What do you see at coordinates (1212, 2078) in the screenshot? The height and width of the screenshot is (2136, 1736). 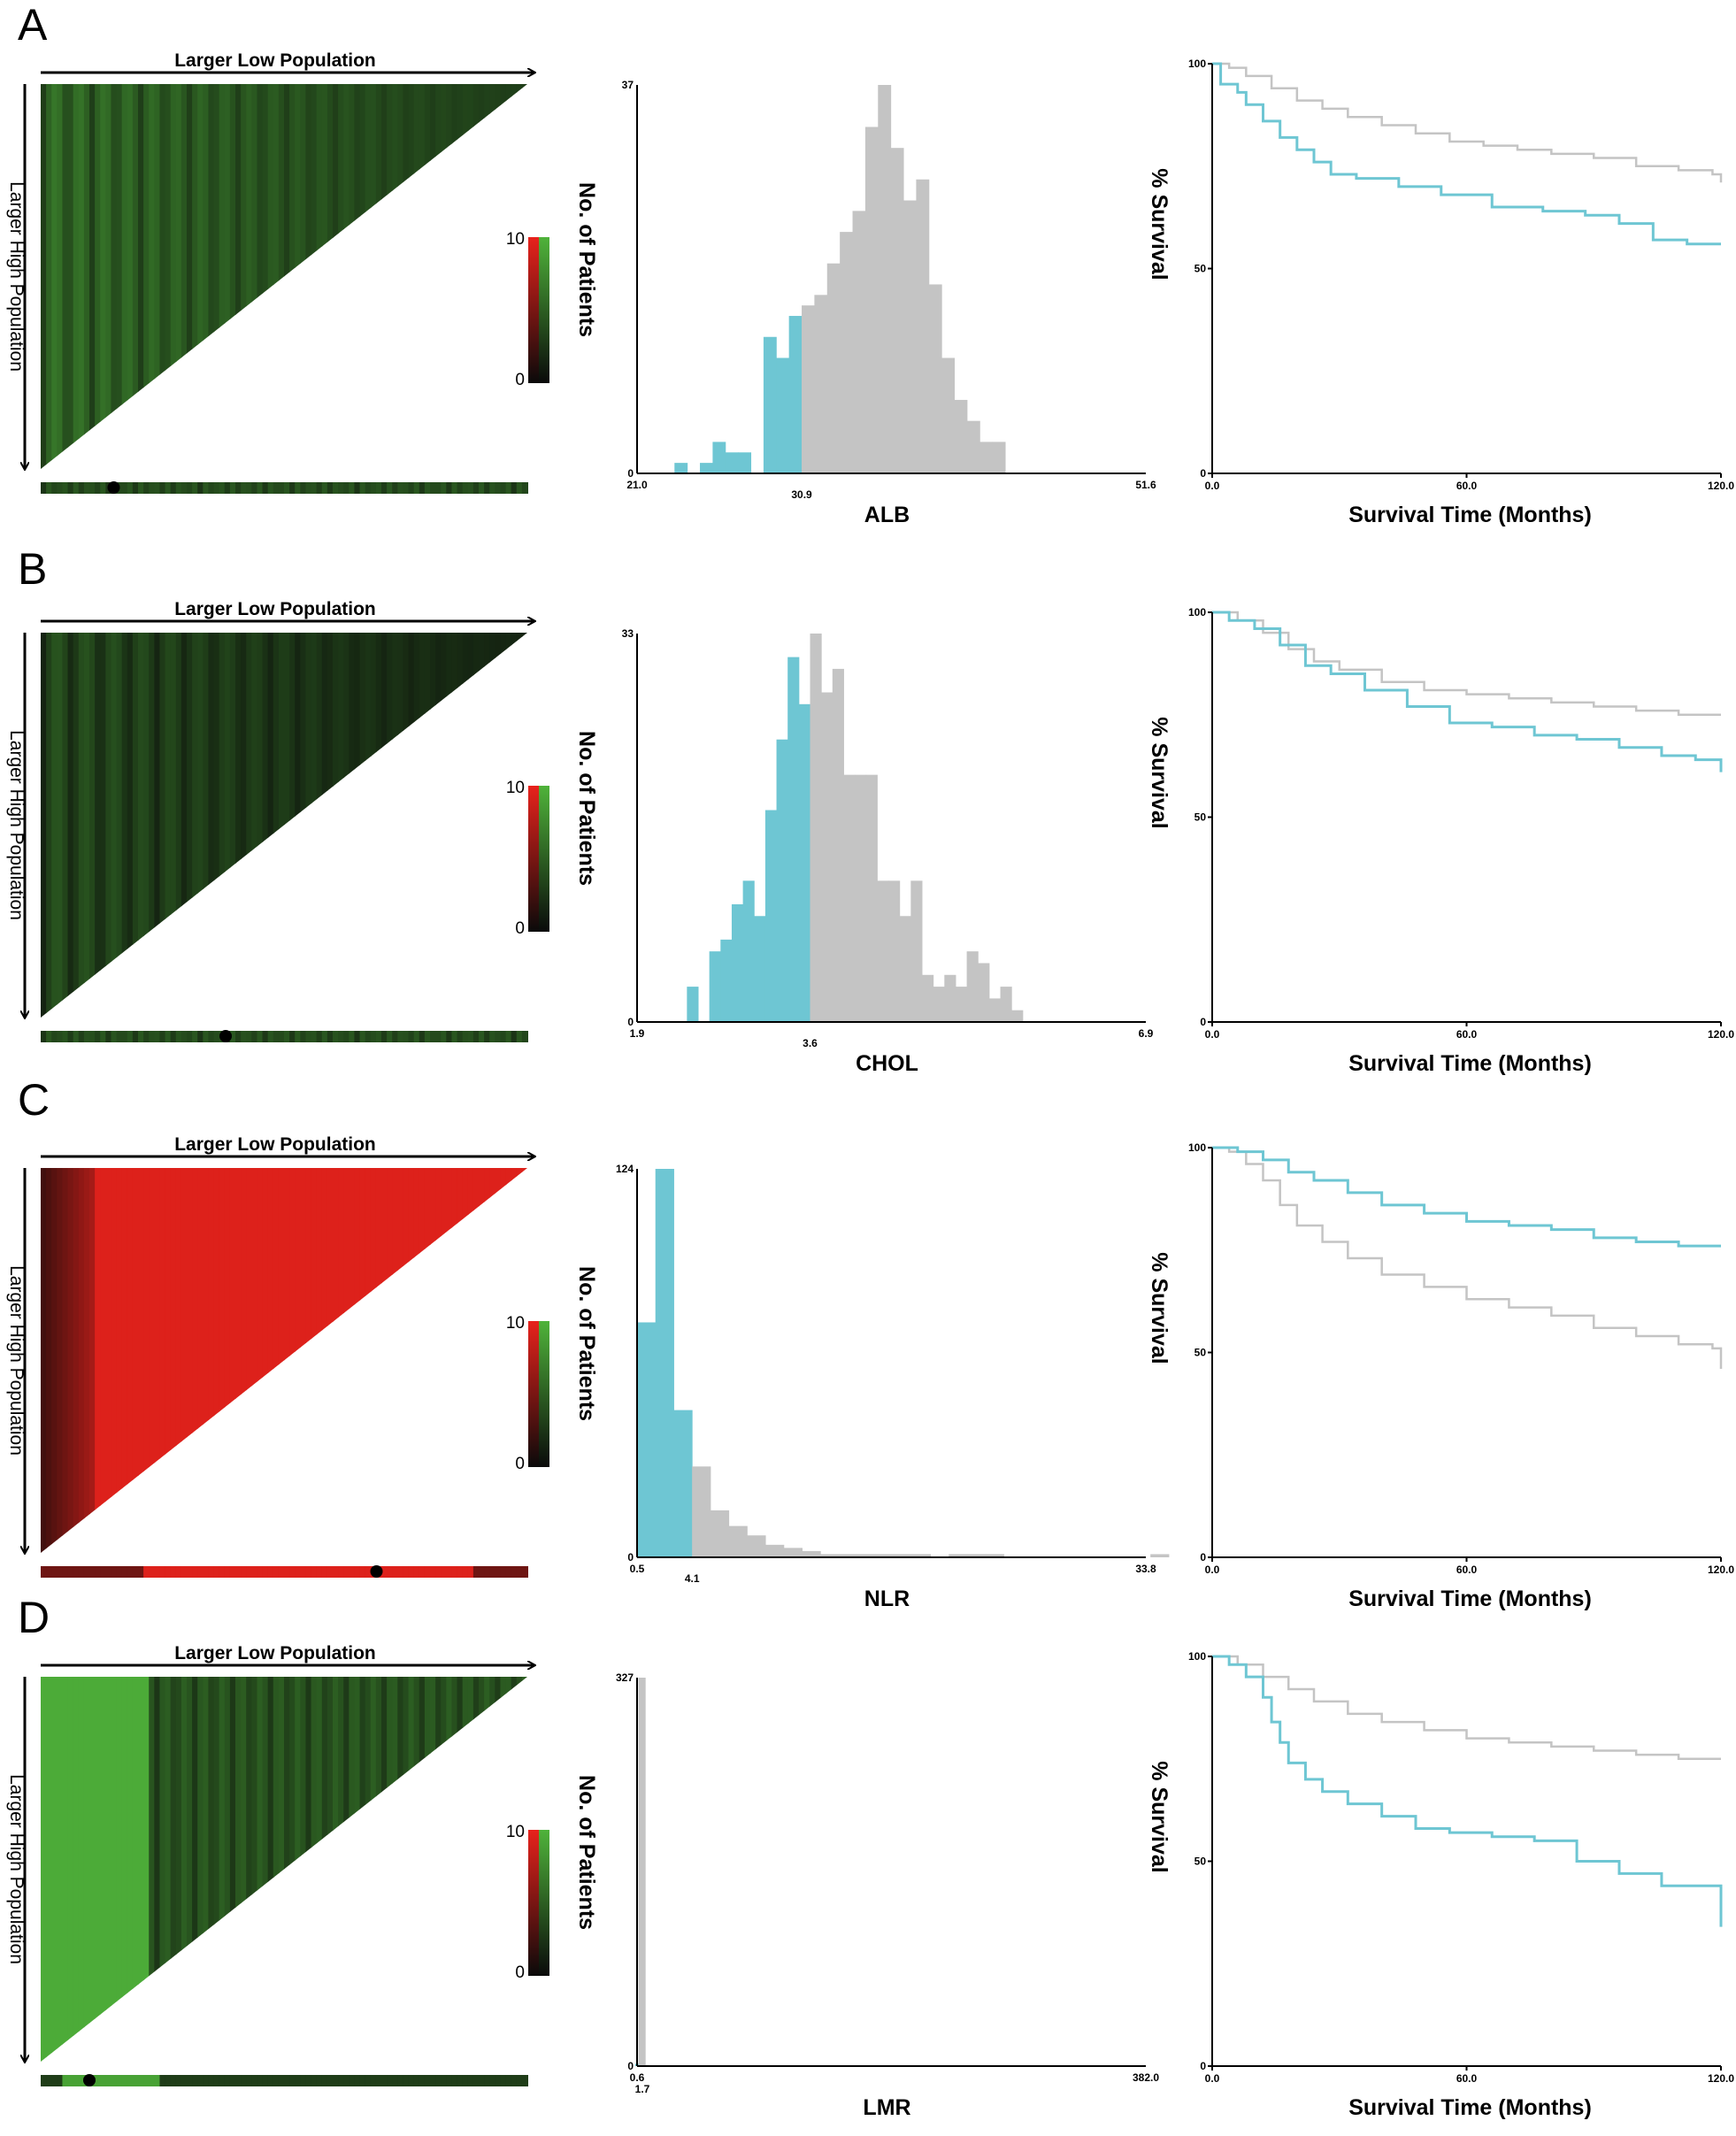 I see `km-x-tick: 0.0` at bounding box center [1212, 2078].